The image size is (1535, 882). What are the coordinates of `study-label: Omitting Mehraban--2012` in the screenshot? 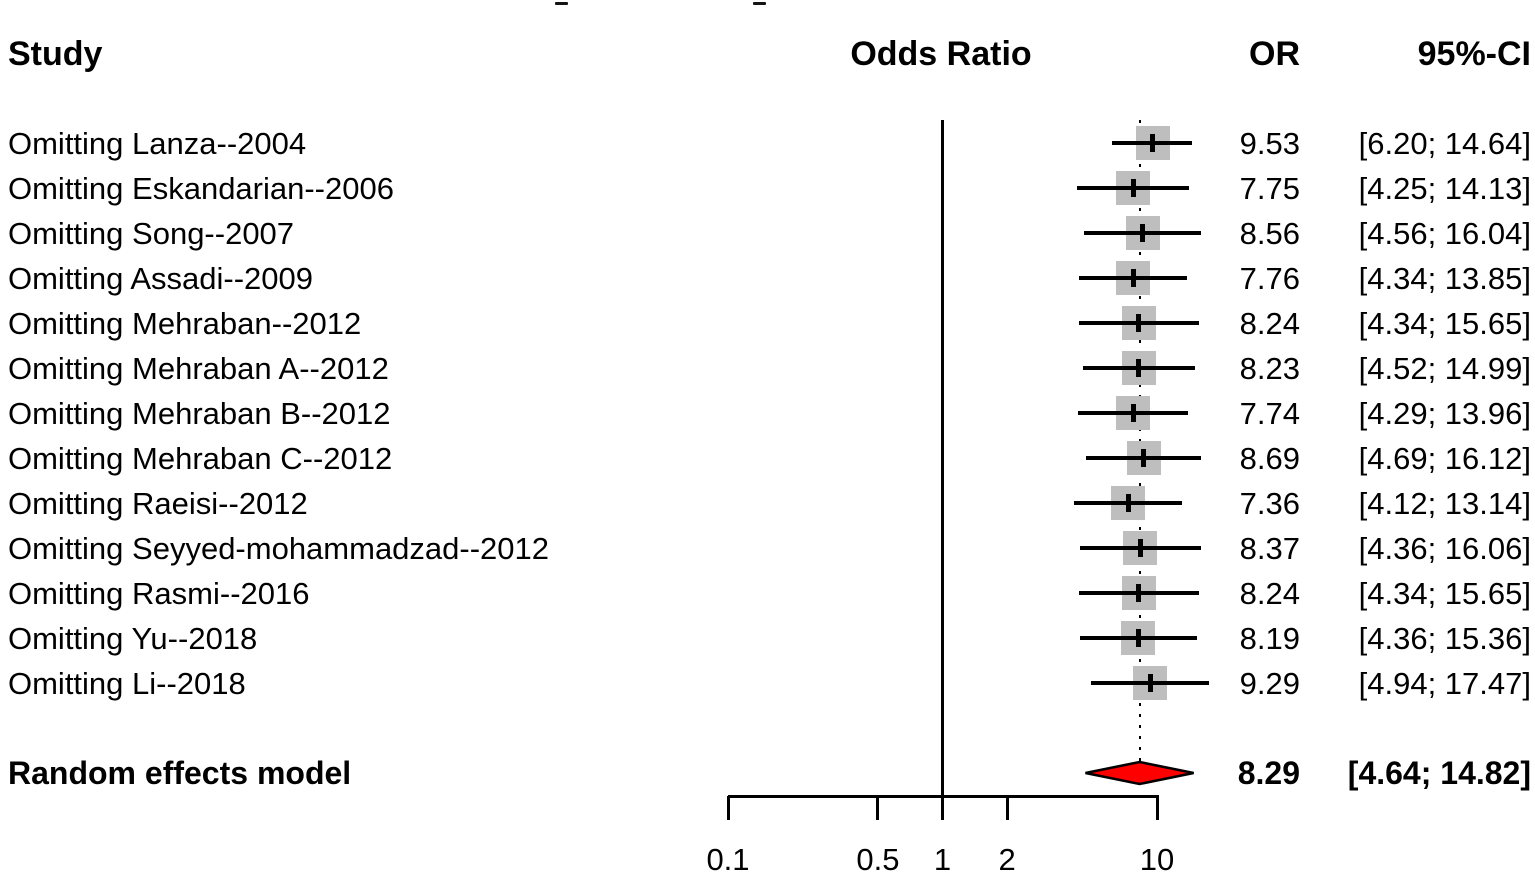 It's located at (185, 323).